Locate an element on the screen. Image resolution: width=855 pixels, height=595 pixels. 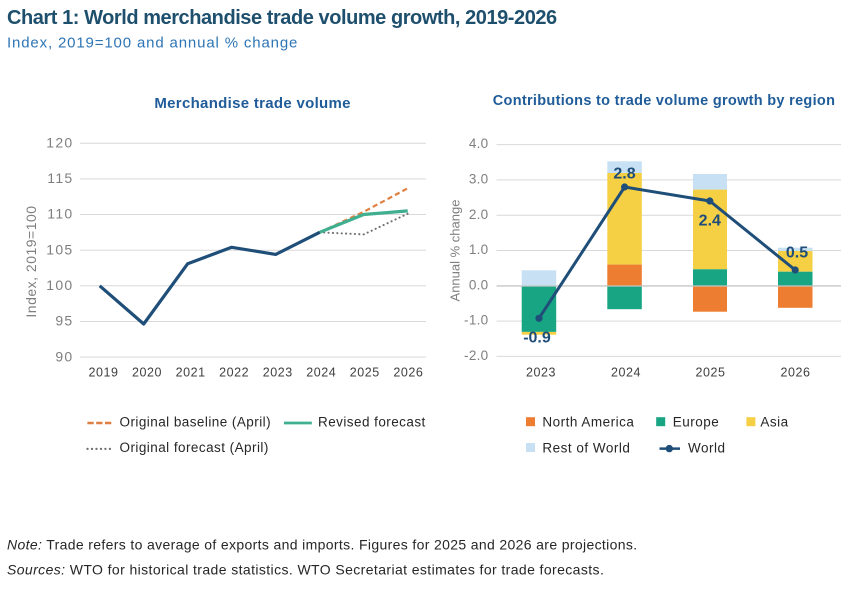
svg-text: 105 is located at coordinates (59, 249).